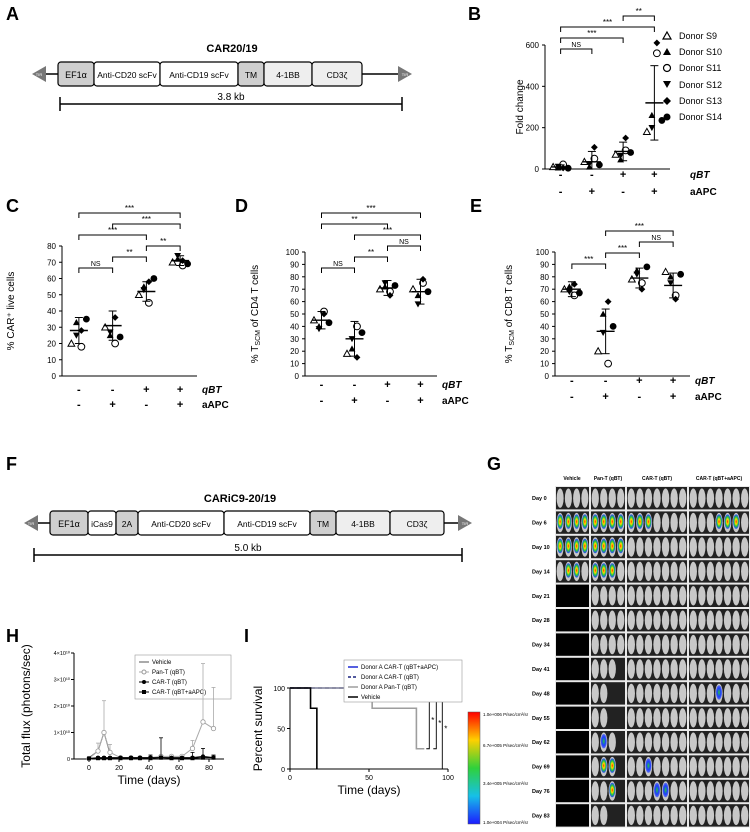 The height and width of the screenshot is (832, 750). I want to click on y-tick-label: 1×10¹⁰, so click(62, 733).